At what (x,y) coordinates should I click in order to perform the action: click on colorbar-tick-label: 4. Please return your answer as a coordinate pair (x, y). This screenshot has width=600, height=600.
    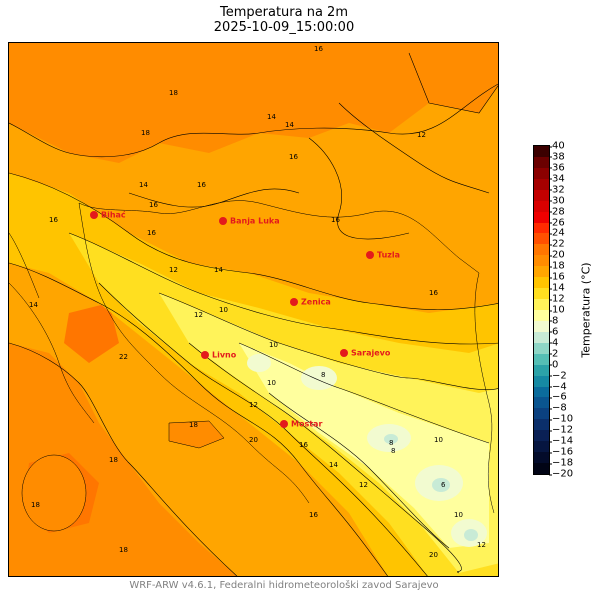
    Looking at the image, I should click on (553, 343).